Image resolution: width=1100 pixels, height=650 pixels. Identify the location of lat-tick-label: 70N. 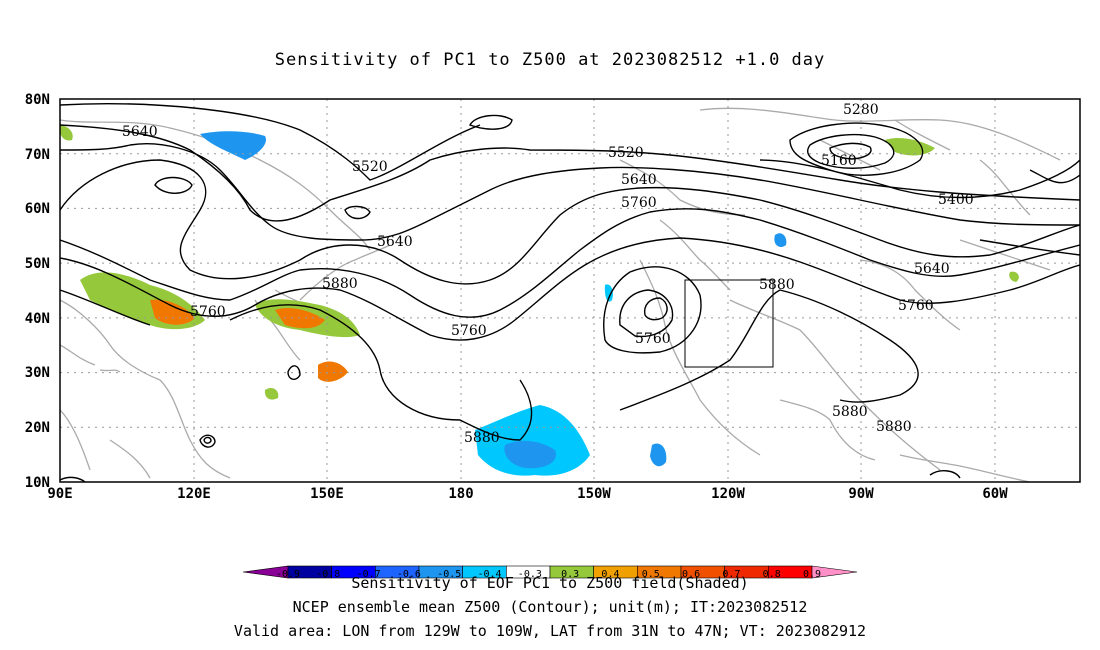
(37, 155).